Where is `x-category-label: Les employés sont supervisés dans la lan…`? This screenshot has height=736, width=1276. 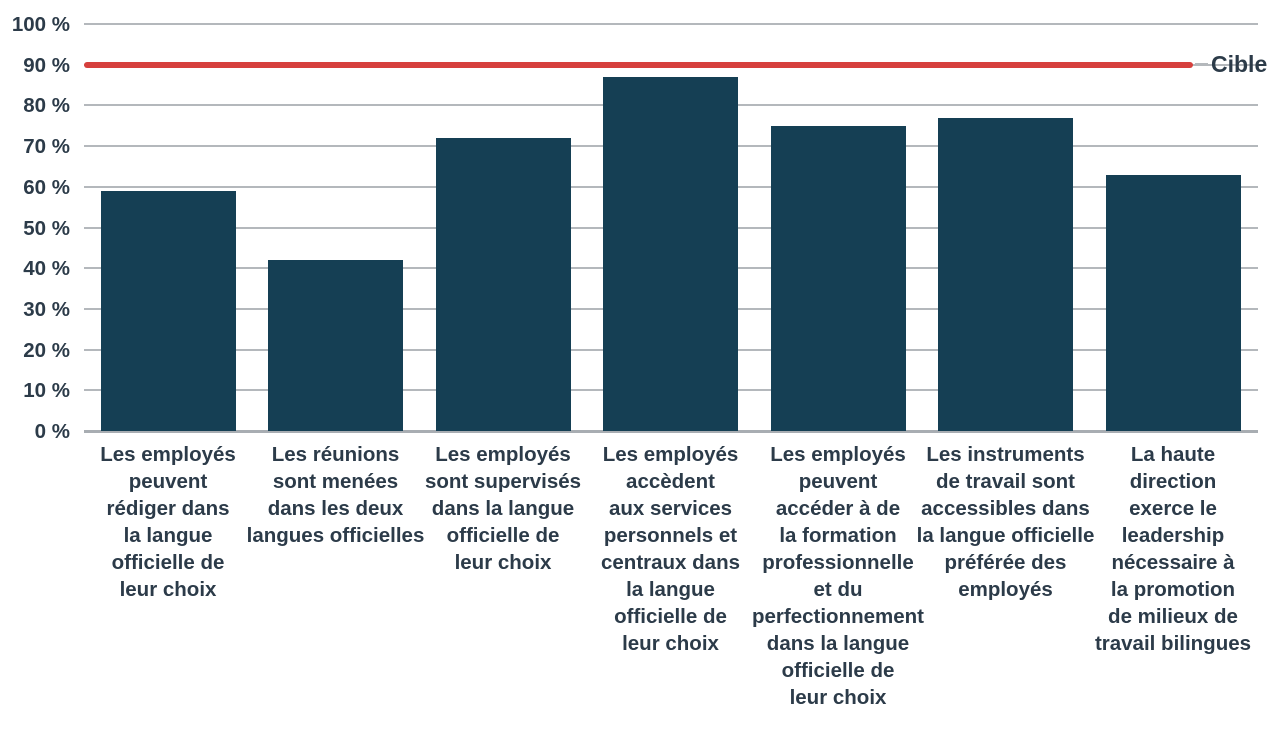 x-category-label: Les employés sont supervisés dans la lan… is located at coordinates (503, 508).